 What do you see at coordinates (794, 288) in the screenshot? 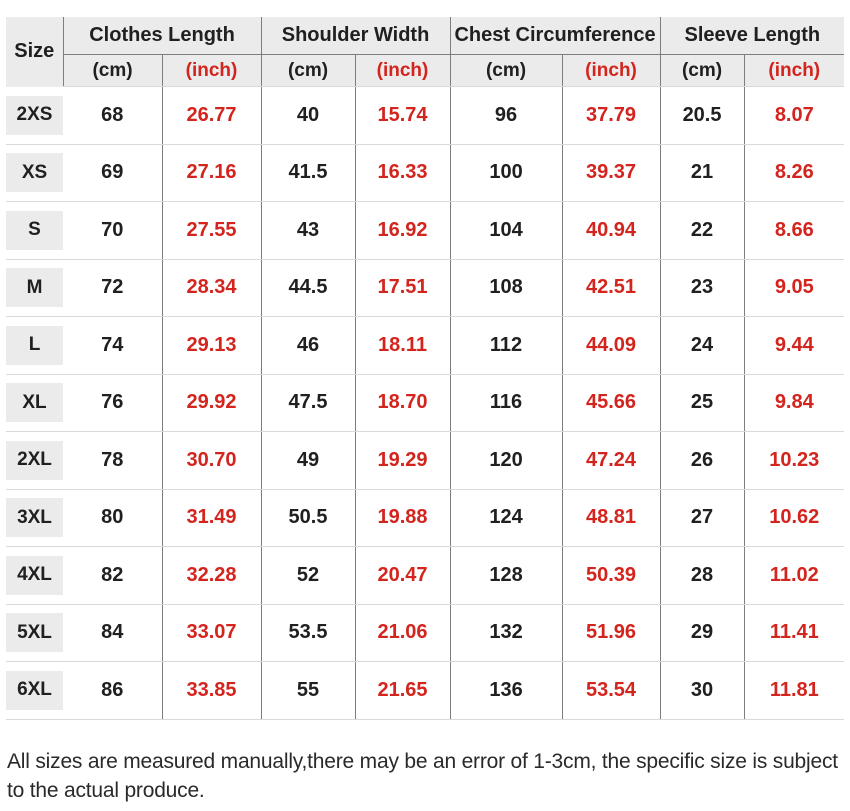
I see `value-cell-inch: 9.05` at bounding box center [794, 288].